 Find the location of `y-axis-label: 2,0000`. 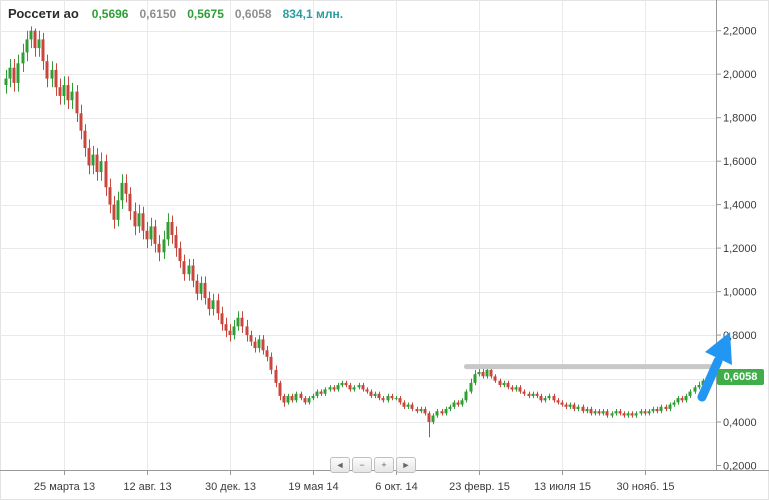

y-axis-label: 2,0000 is located at coordinates (740, 75).